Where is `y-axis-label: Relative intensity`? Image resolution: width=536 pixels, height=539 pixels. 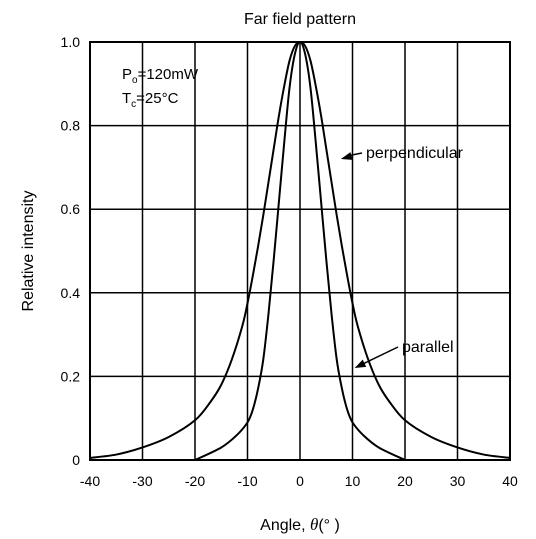
y-axis-label: Relative intensity is located at coordinates (28, 251).